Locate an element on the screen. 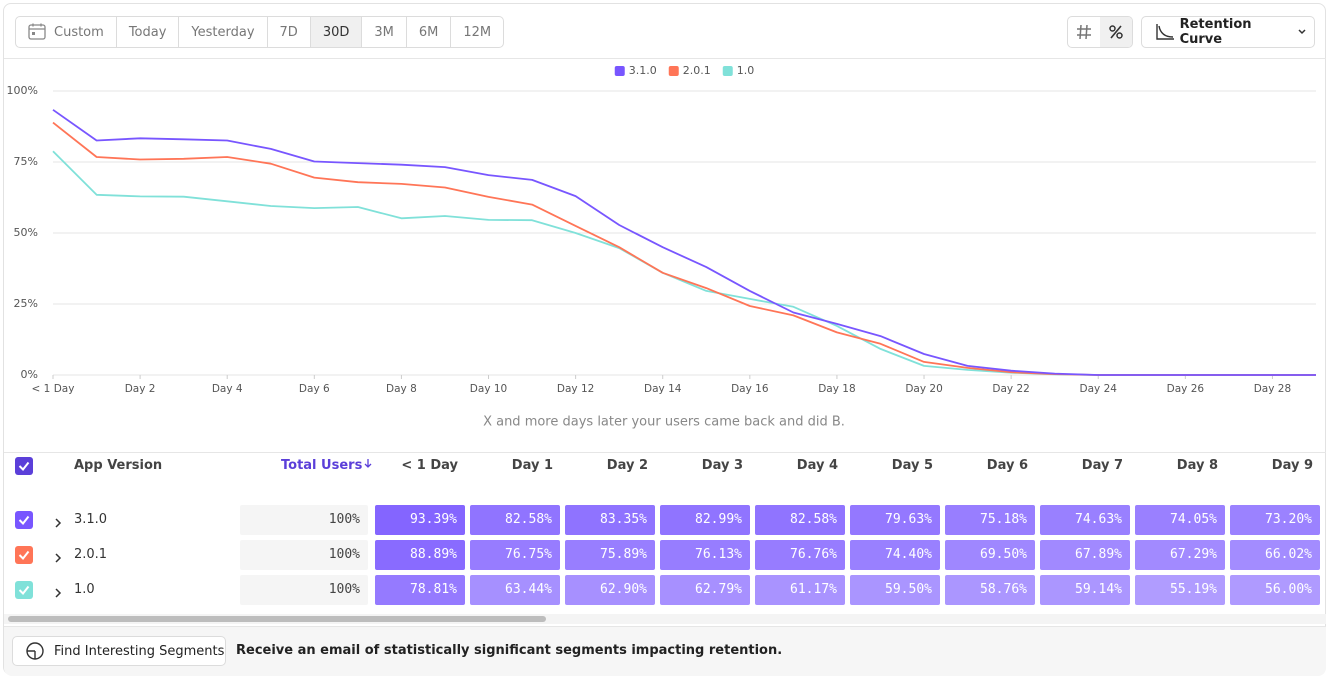 The image size is (1331, 680). x-tick-label: Day 12 is located at coordinates (575, 389).